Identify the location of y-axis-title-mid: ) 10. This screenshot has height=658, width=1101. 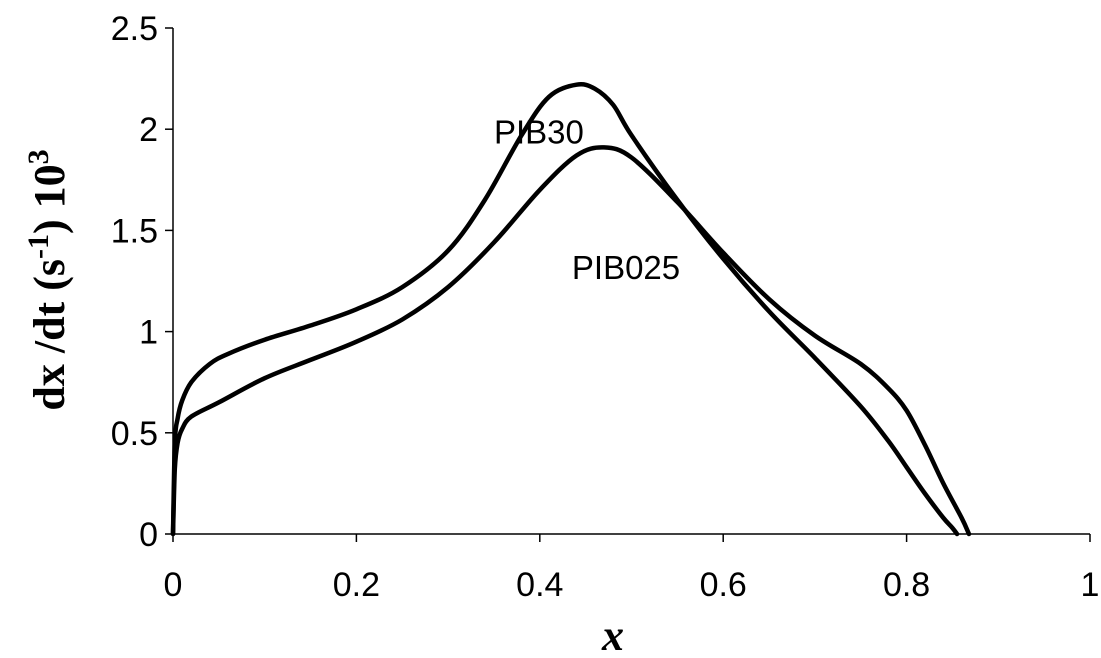
(49, 199).